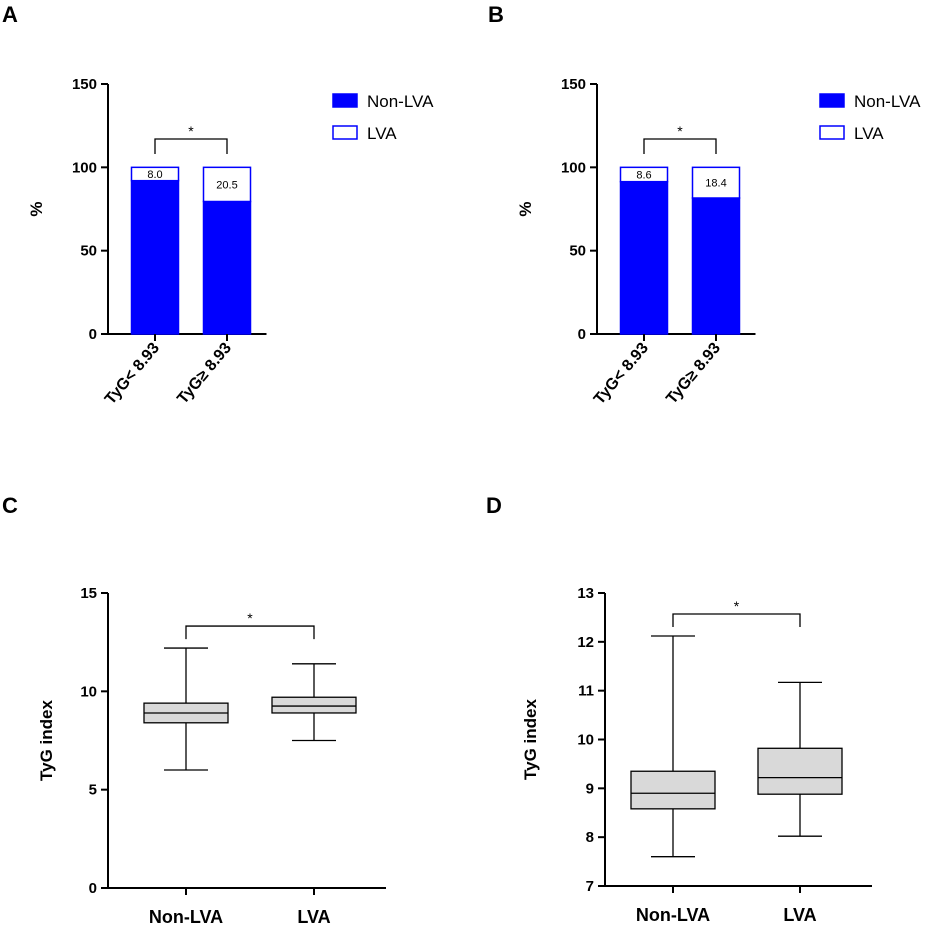  I want to click on data-label: 20.5, so click(226, 185).